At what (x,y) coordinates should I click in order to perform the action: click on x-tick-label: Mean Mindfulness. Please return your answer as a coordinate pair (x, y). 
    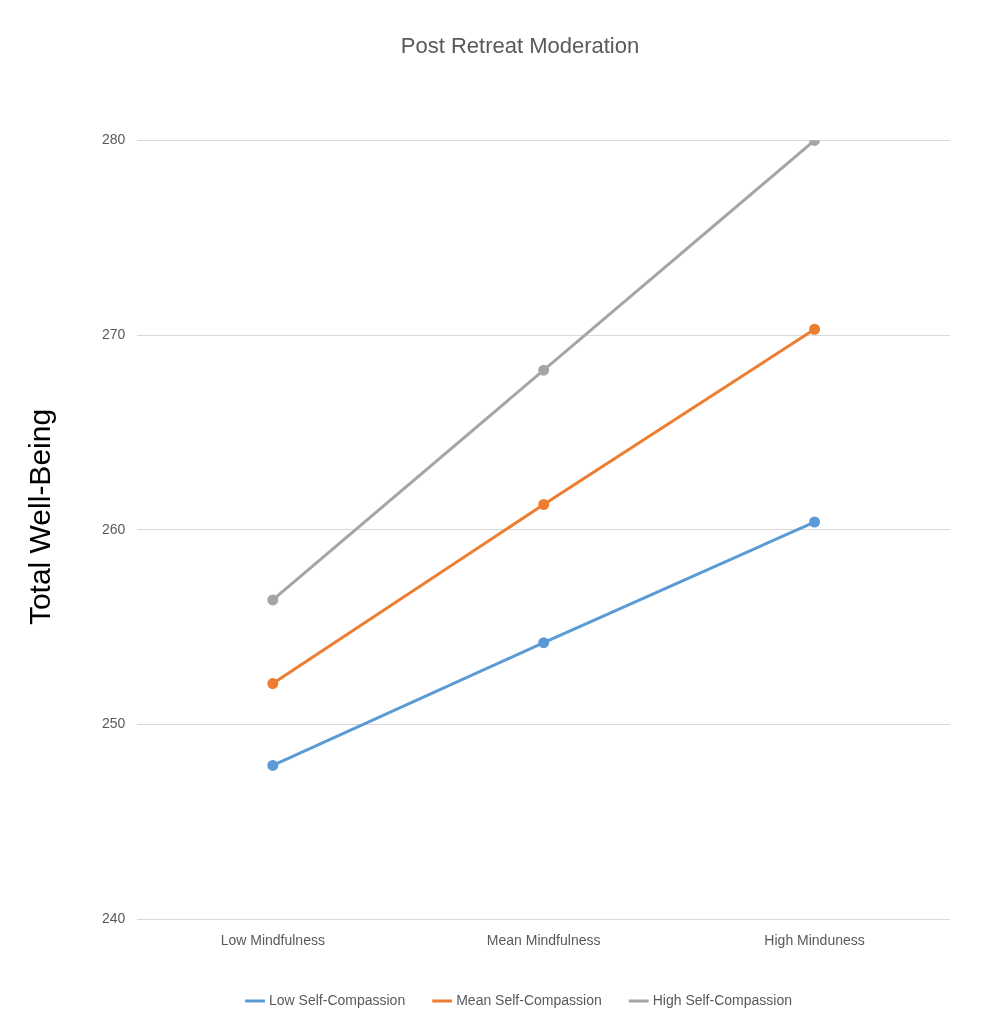
    Looking at the image, I should click on (543, 940).